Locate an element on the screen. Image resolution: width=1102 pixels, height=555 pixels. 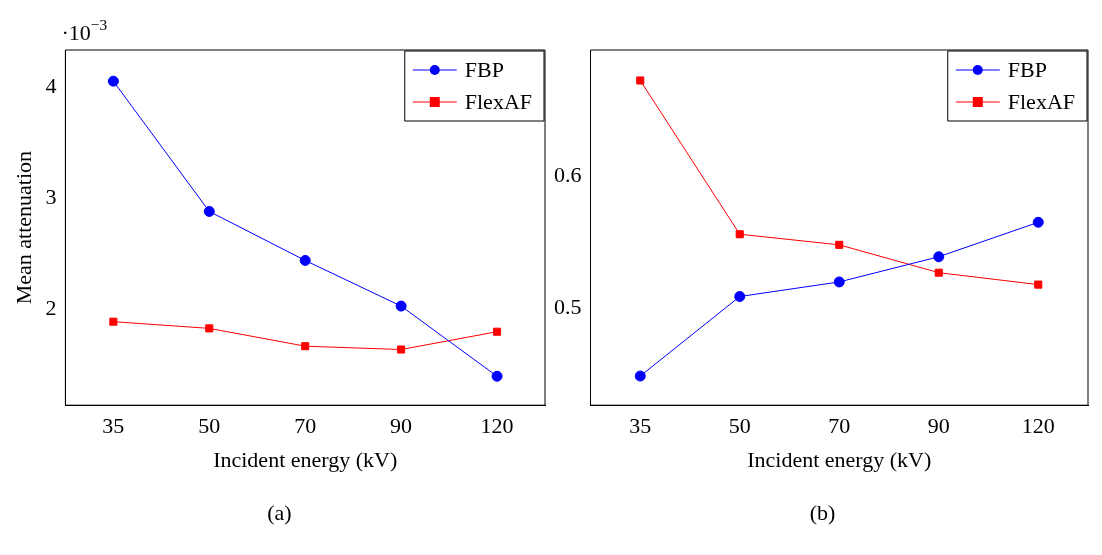
y-tick-label: 0.5 is located at coordinates (568, 307).